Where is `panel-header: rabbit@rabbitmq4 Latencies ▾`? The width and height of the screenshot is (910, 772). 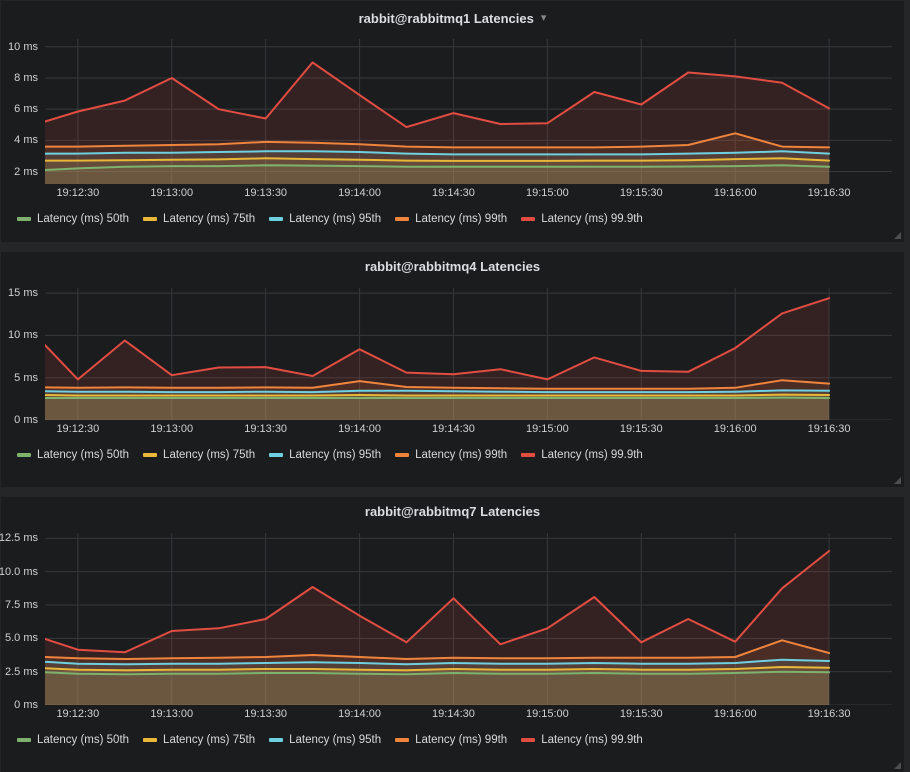 panel-header: rabbit@rabbitmq4 Latencies ▾ is located at coordinates (452, 266).